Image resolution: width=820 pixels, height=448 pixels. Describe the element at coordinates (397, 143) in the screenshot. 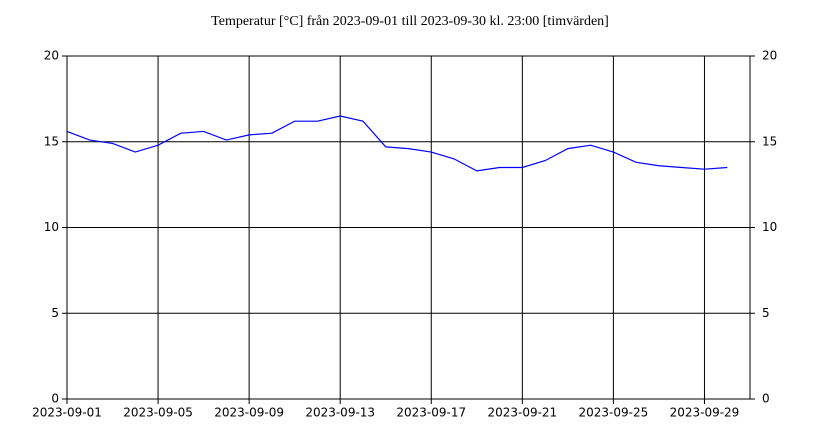

I see `data-line` at that location.